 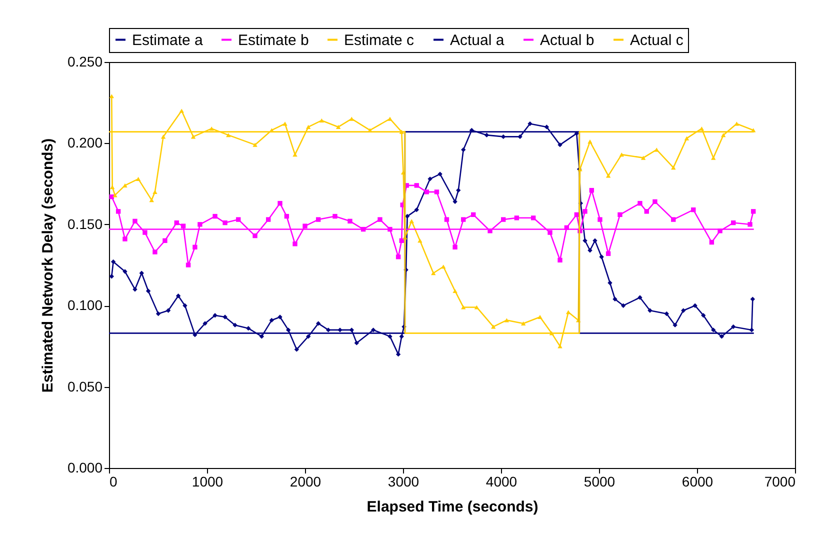 I want to click on y-tick-label: 0.000, so click(x=85, y=468).